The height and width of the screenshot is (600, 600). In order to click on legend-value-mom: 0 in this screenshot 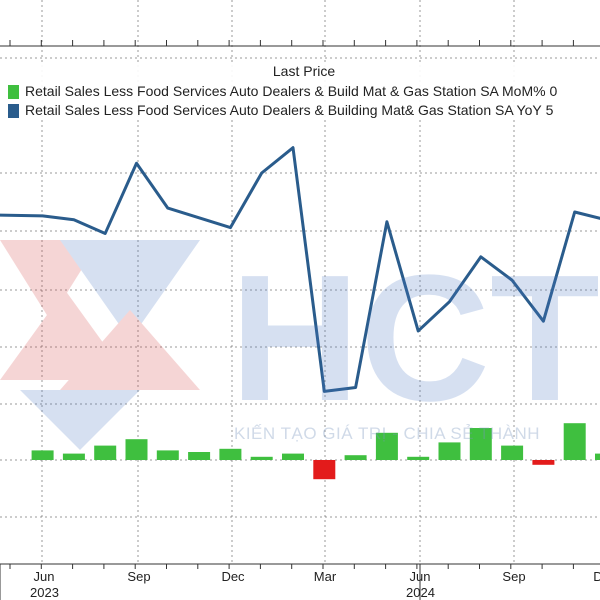, I will do `click(553, 91)`.